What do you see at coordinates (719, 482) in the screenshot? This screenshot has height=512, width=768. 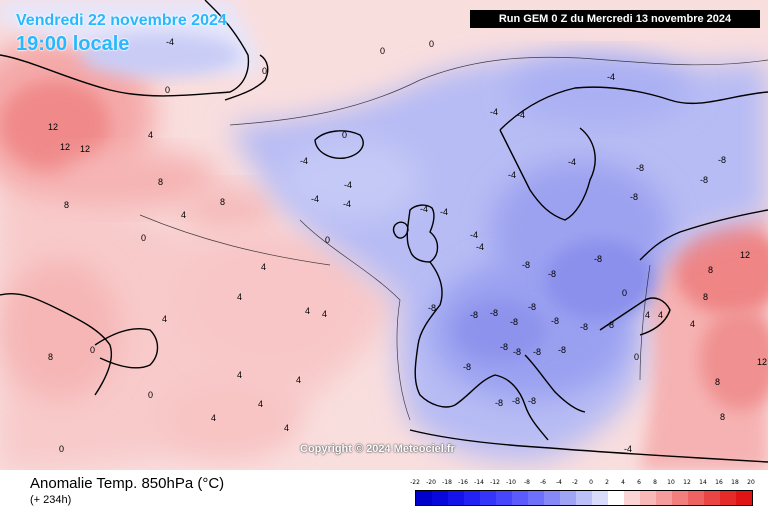 I see `legend-label: 16` at bounding box center [719, 482].